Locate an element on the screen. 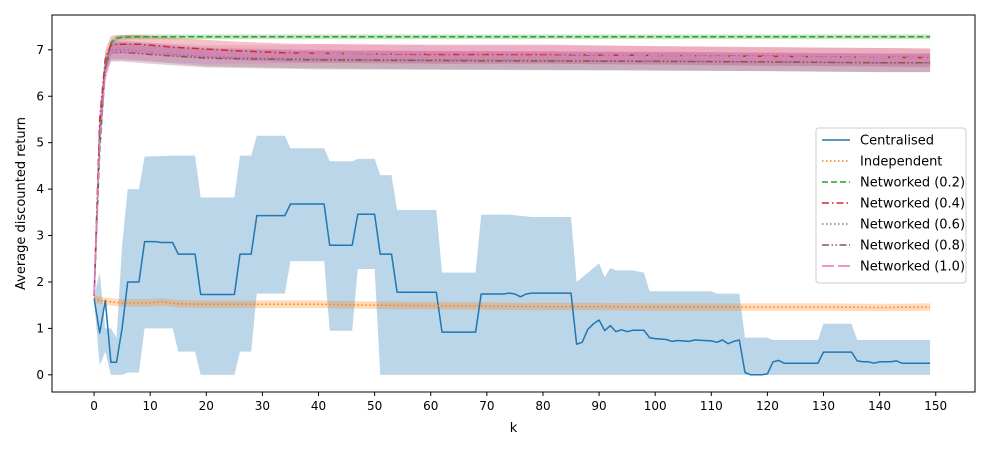  x-tick-label: 0 is located at coordinates (94, 406).